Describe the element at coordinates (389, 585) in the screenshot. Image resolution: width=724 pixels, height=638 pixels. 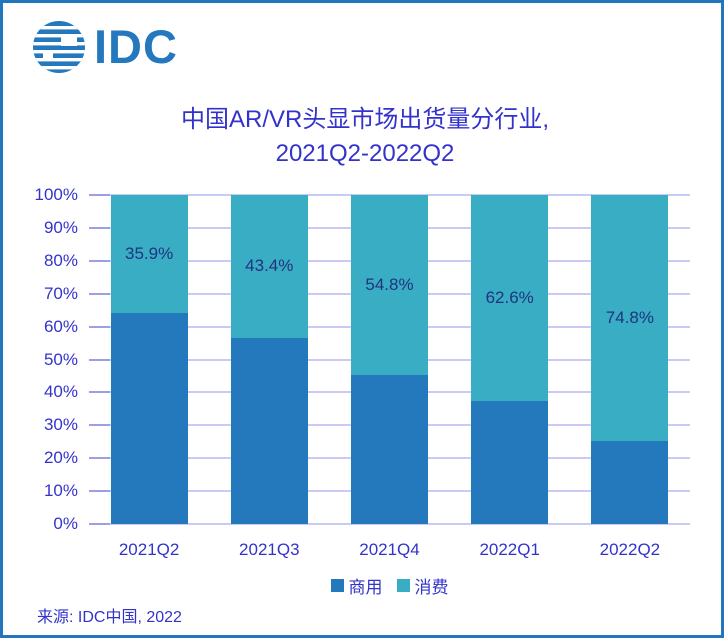
I see `legend: 商用 消费` at that location.